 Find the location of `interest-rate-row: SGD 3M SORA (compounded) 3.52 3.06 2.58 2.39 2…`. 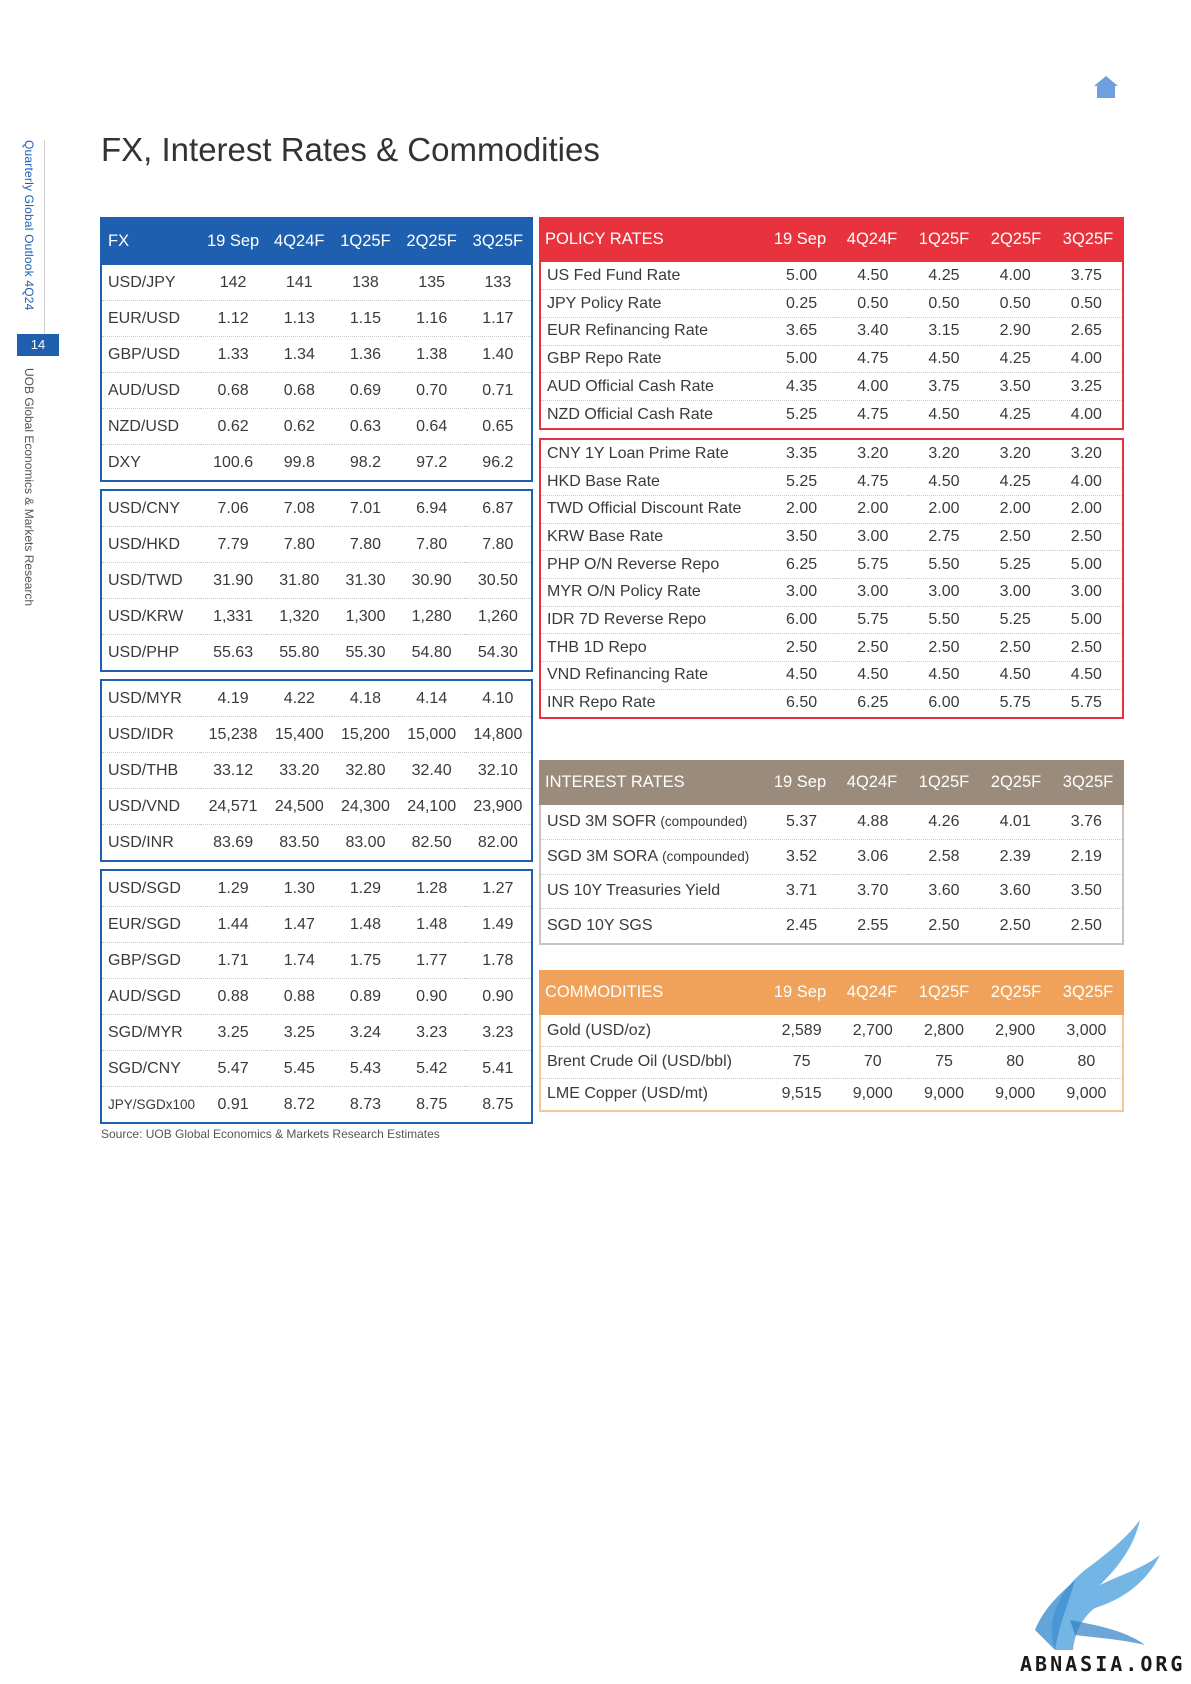

interest-rate-row: SGD 3M SORA (compounded) 3.52 3.06 2.58 2.39 2… is located at coordinates (831, 856).